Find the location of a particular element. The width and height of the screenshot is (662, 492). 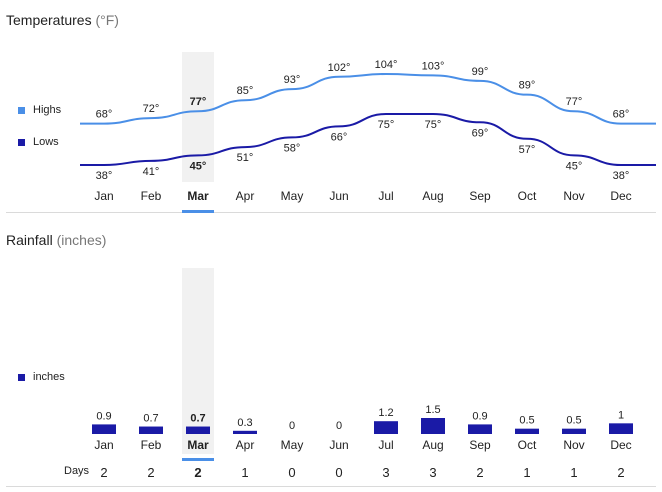

month-label-temperatures: Jul is located at coordinates (385, 196).